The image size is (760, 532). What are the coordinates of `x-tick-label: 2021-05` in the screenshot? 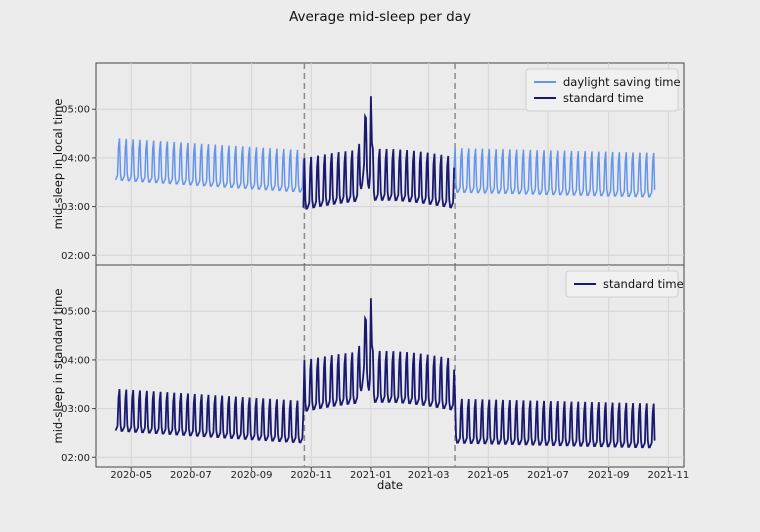 It's located at (488, 475).